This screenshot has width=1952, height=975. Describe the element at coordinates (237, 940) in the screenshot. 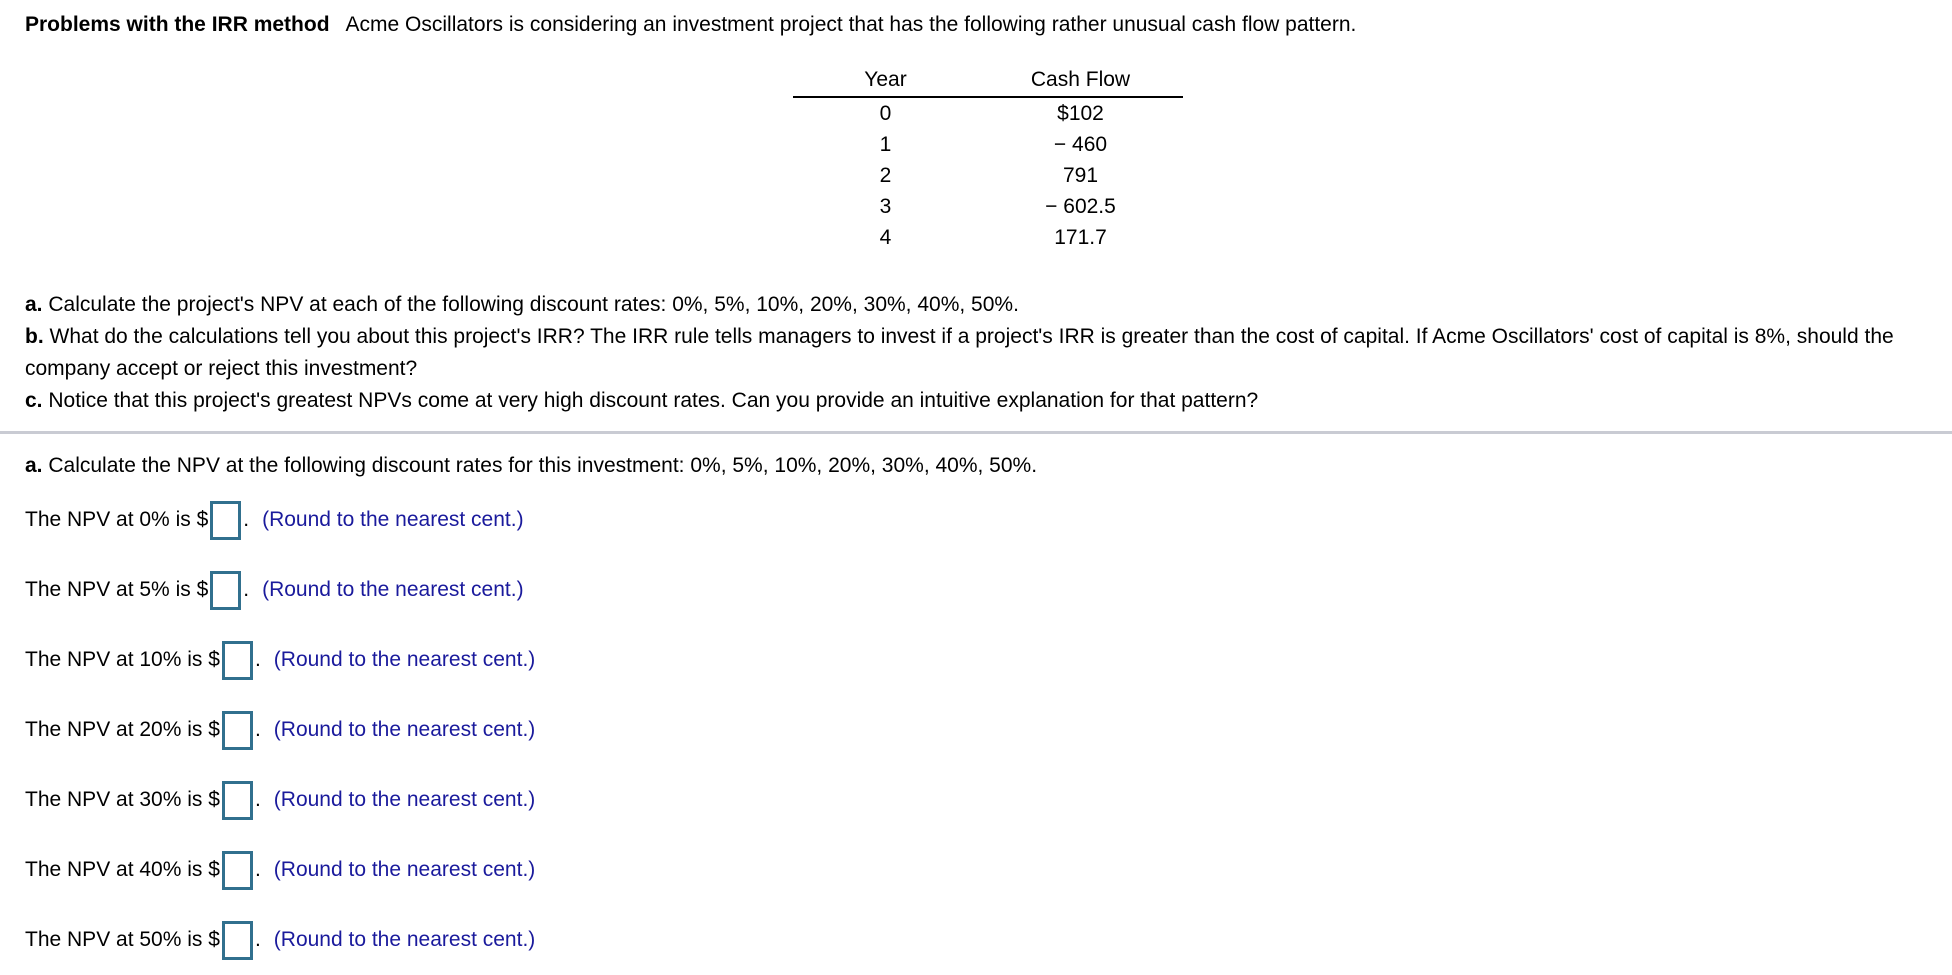

I see `npv-input-50pct` at that location.